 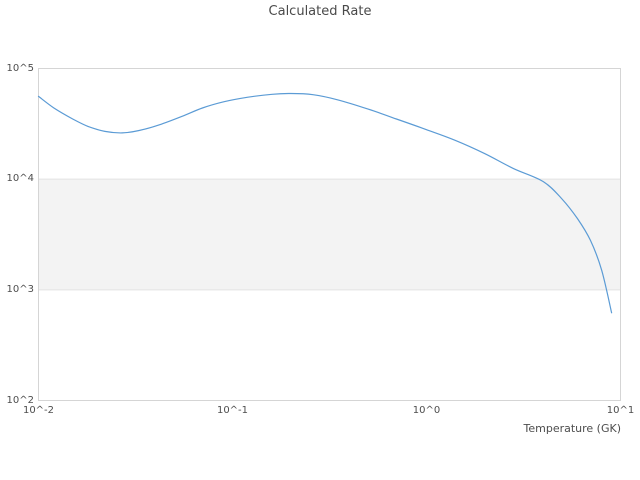 I want to click on y-tick-label: 10^5, so click(x=20, y=68).